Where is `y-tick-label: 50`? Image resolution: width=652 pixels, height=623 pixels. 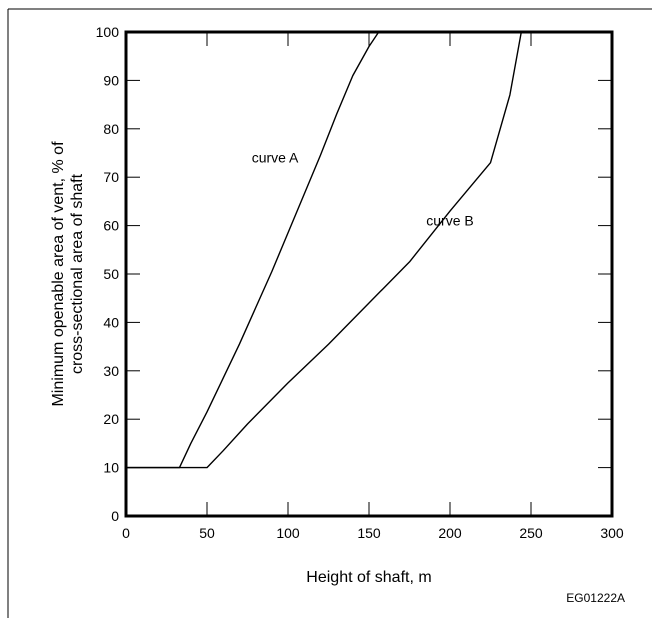
y-tick-label: 50 is located at coordinates (111, 274).